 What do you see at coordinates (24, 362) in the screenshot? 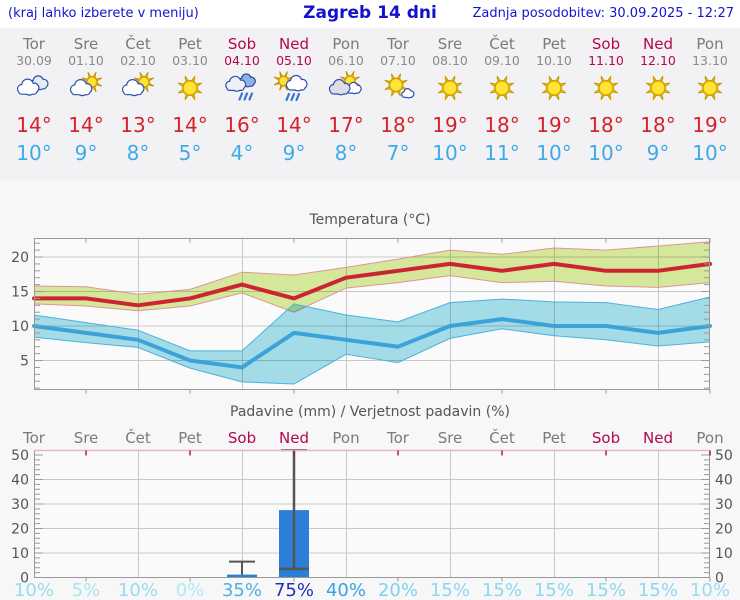
I see `temp-ytick-label: 5` at bounding box center [24, 362].